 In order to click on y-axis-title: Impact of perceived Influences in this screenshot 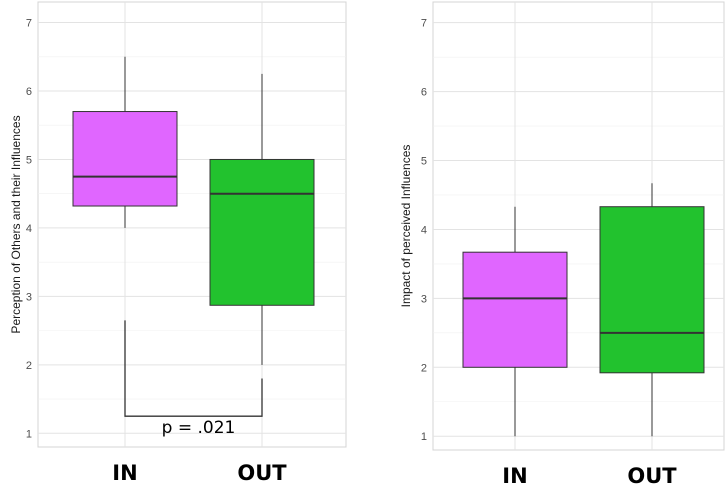, I will do `click(406, 226)`.